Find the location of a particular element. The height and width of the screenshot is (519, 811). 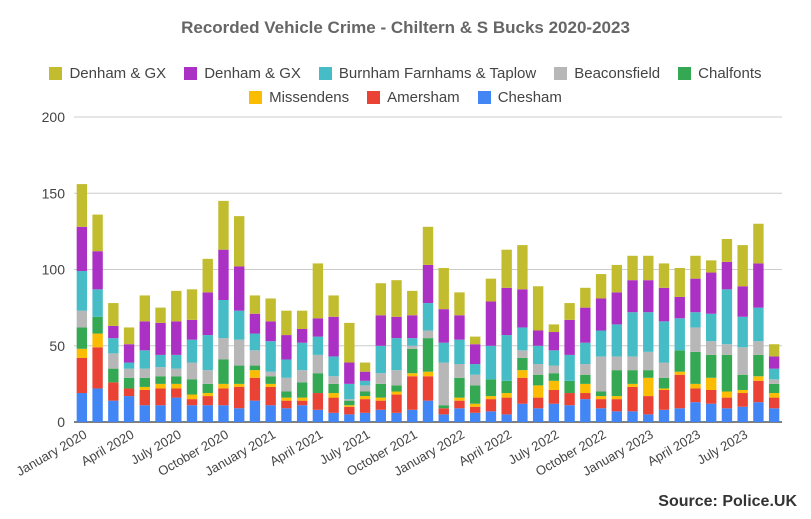

legend-item: Beaconsfield is located at coordinates (607, 73).